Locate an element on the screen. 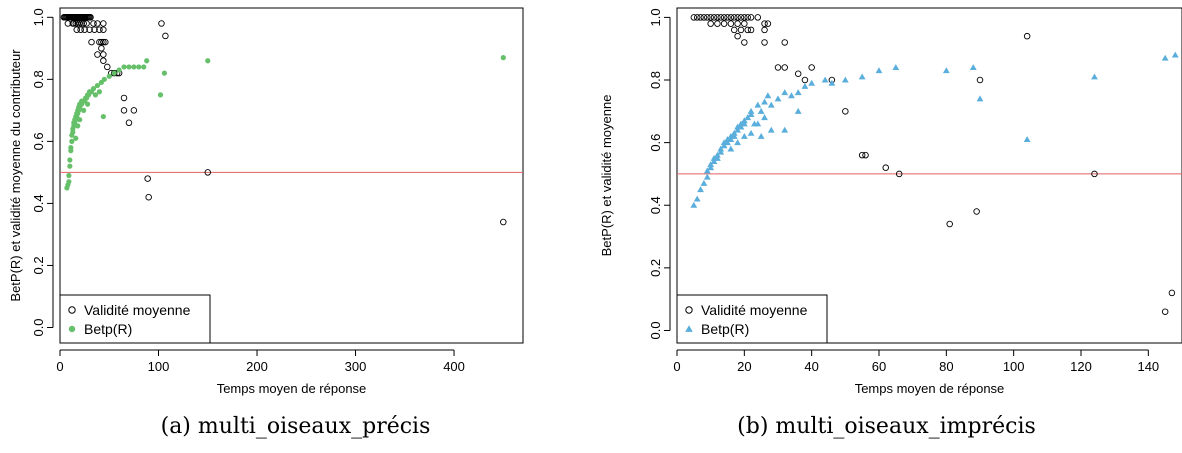 Image resolution: width=1182 pixels, height=453 pixels. legend-label: Validité moyenne is located at coordinates (754, 310).